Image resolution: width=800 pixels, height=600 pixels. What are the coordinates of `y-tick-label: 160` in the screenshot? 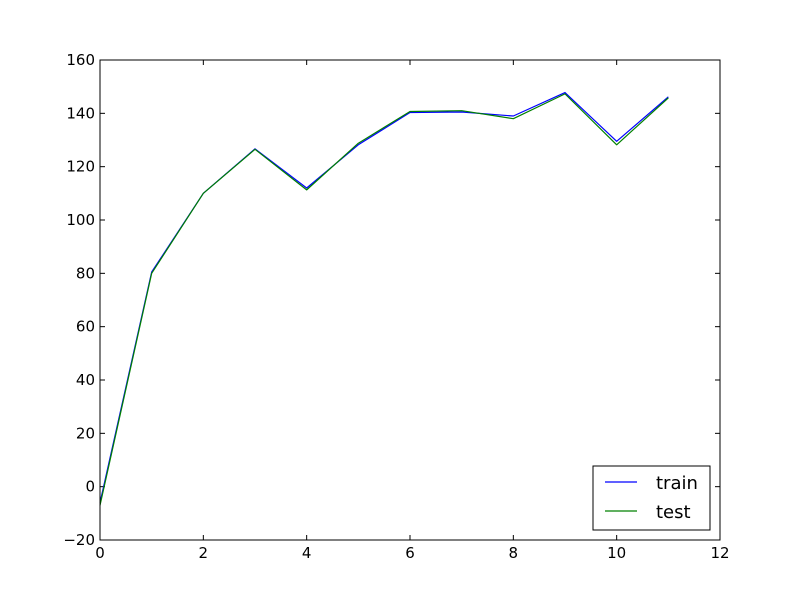 It's located at (80, 60).